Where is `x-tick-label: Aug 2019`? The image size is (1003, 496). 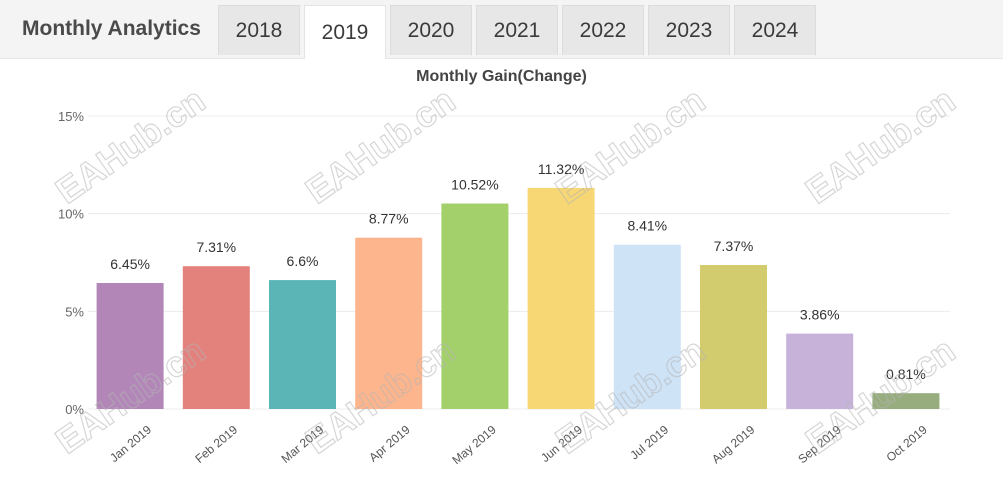 x-tick-label: Aug 2019 is located at coordinates (733, 444).